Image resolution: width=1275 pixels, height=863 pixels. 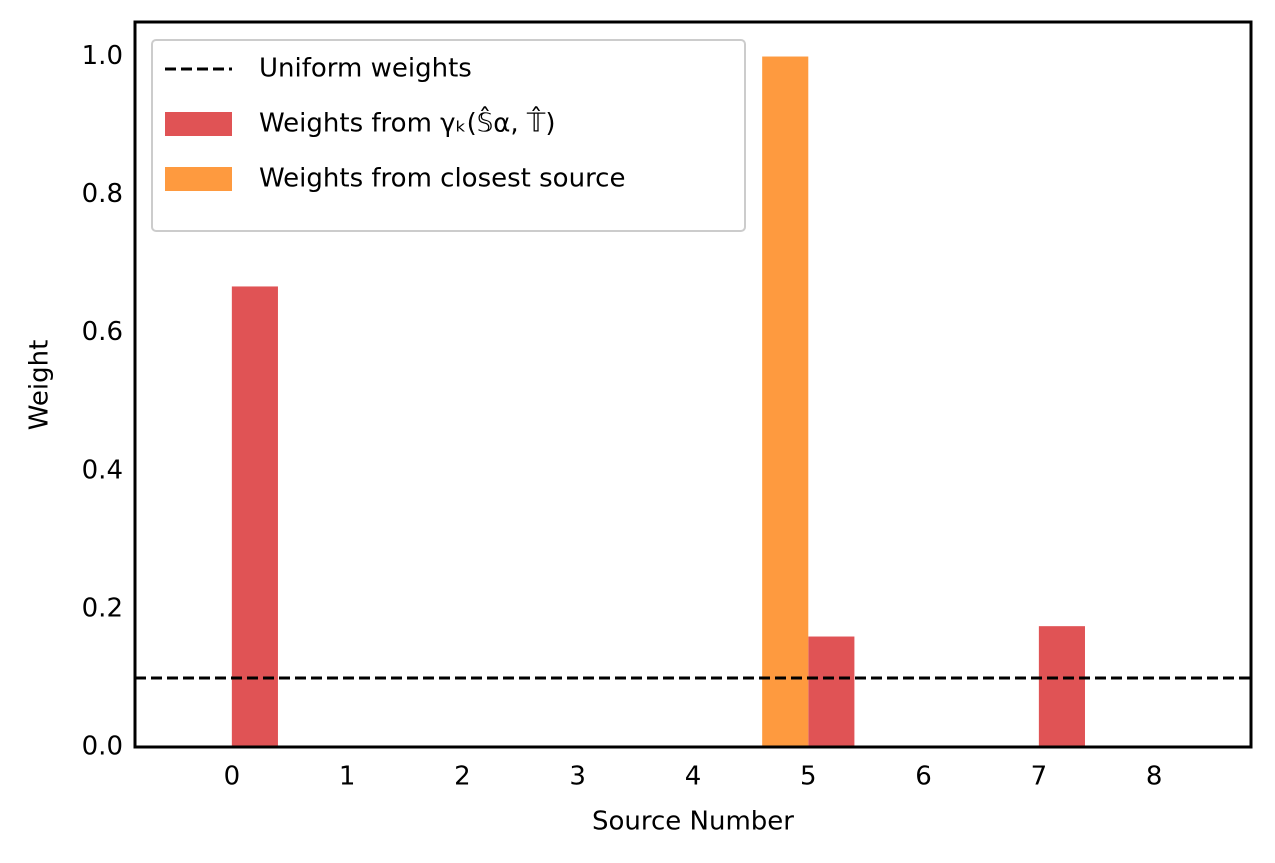 What do you see at coordinates (365, 69) in the screenshot?
I see `legend-label: Uniform weights` at bounding box center [365, 69].